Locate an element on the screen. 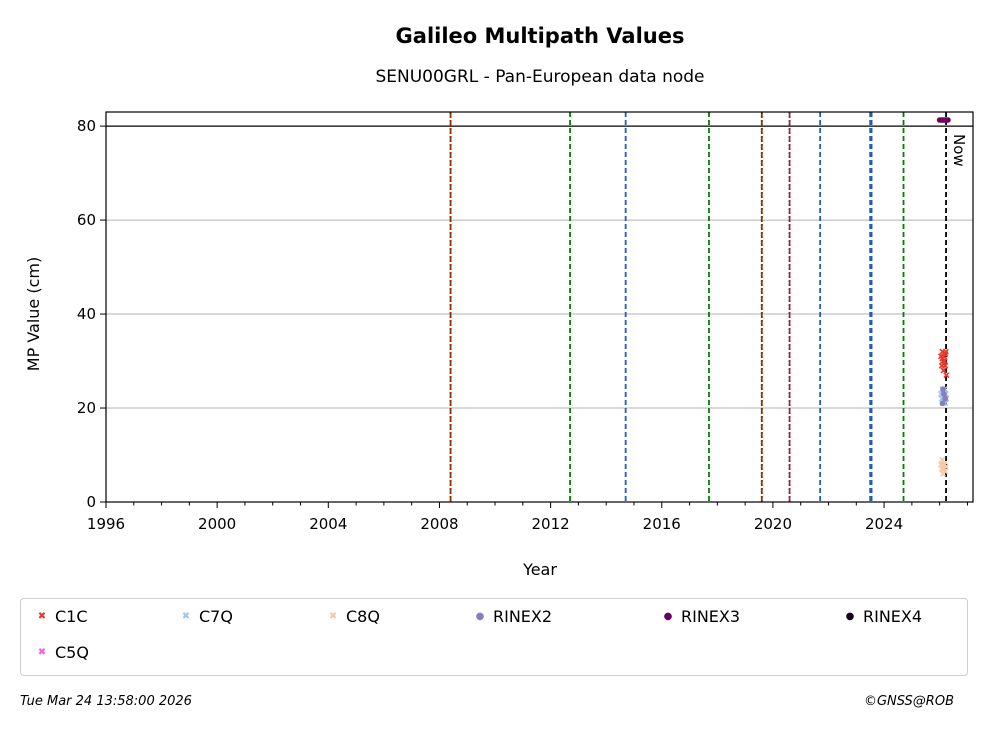 Image resolution: width=992 pixels, height=734 pixels. y-tick-label: 0 is located at coordinates (91, 502).